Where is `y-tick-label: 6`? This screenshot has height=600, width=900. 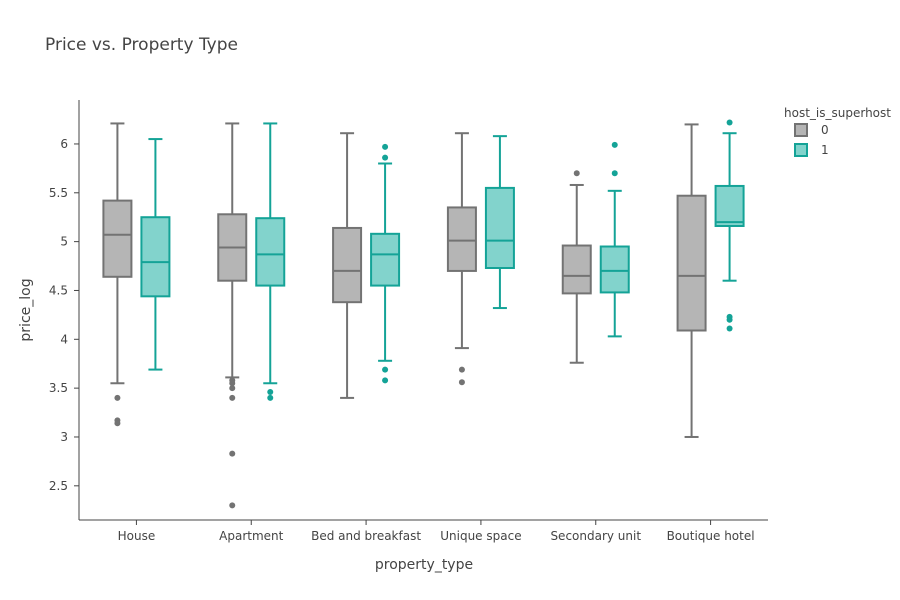
y-tick-label: 6 is located at coordinates (64, 144).